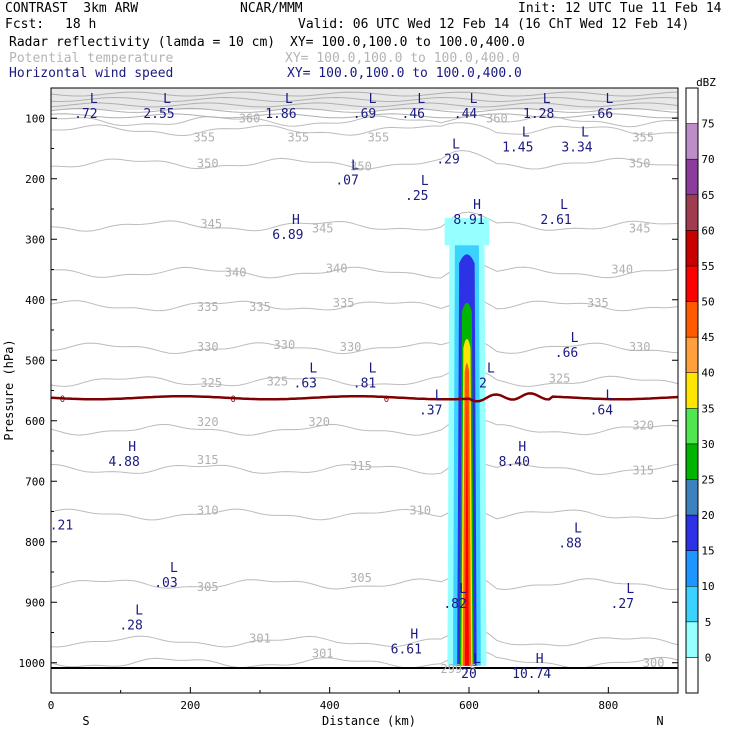 This screenshot has width=740, height=740. What do you see at coordinates (526, 132) in the screenshot?
I see `wind-extremum-mark-9: L` at bounding box center [526, 132].